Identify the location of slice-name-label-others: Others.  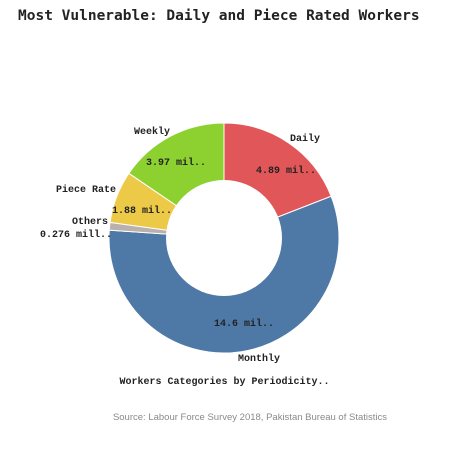
(90, 222).